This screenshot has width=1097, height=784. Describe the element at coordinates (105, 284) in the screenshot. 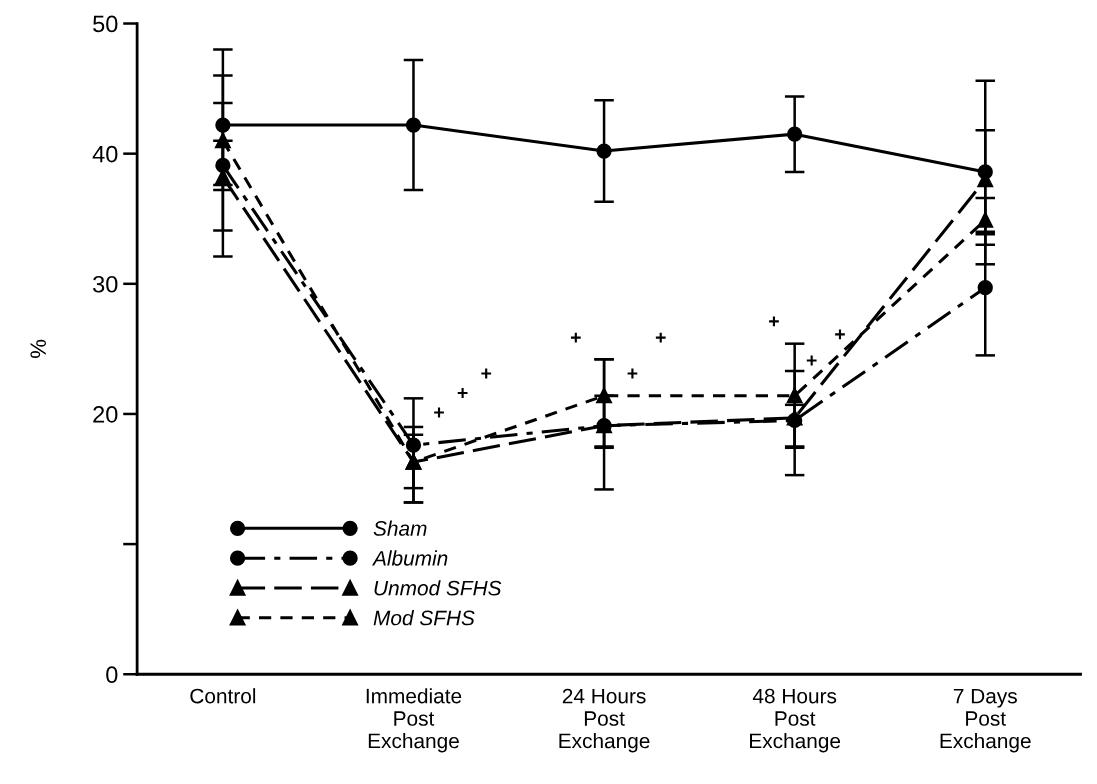

I see `y-tick-label: 30` at that location.